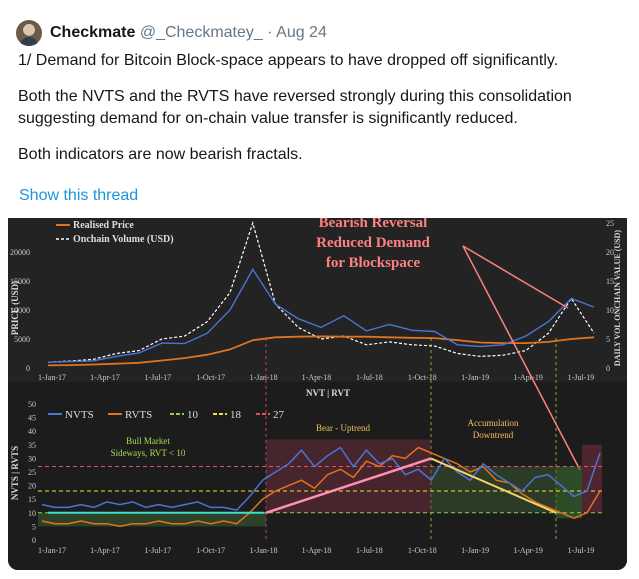 Image resolution: width=639 pixels, height=579 pixels. What do you see at coordinates (105, 550) in the screenshot?
I see `bottom-x-tick: 1-Apr-17` at bounding box center [105, 550].